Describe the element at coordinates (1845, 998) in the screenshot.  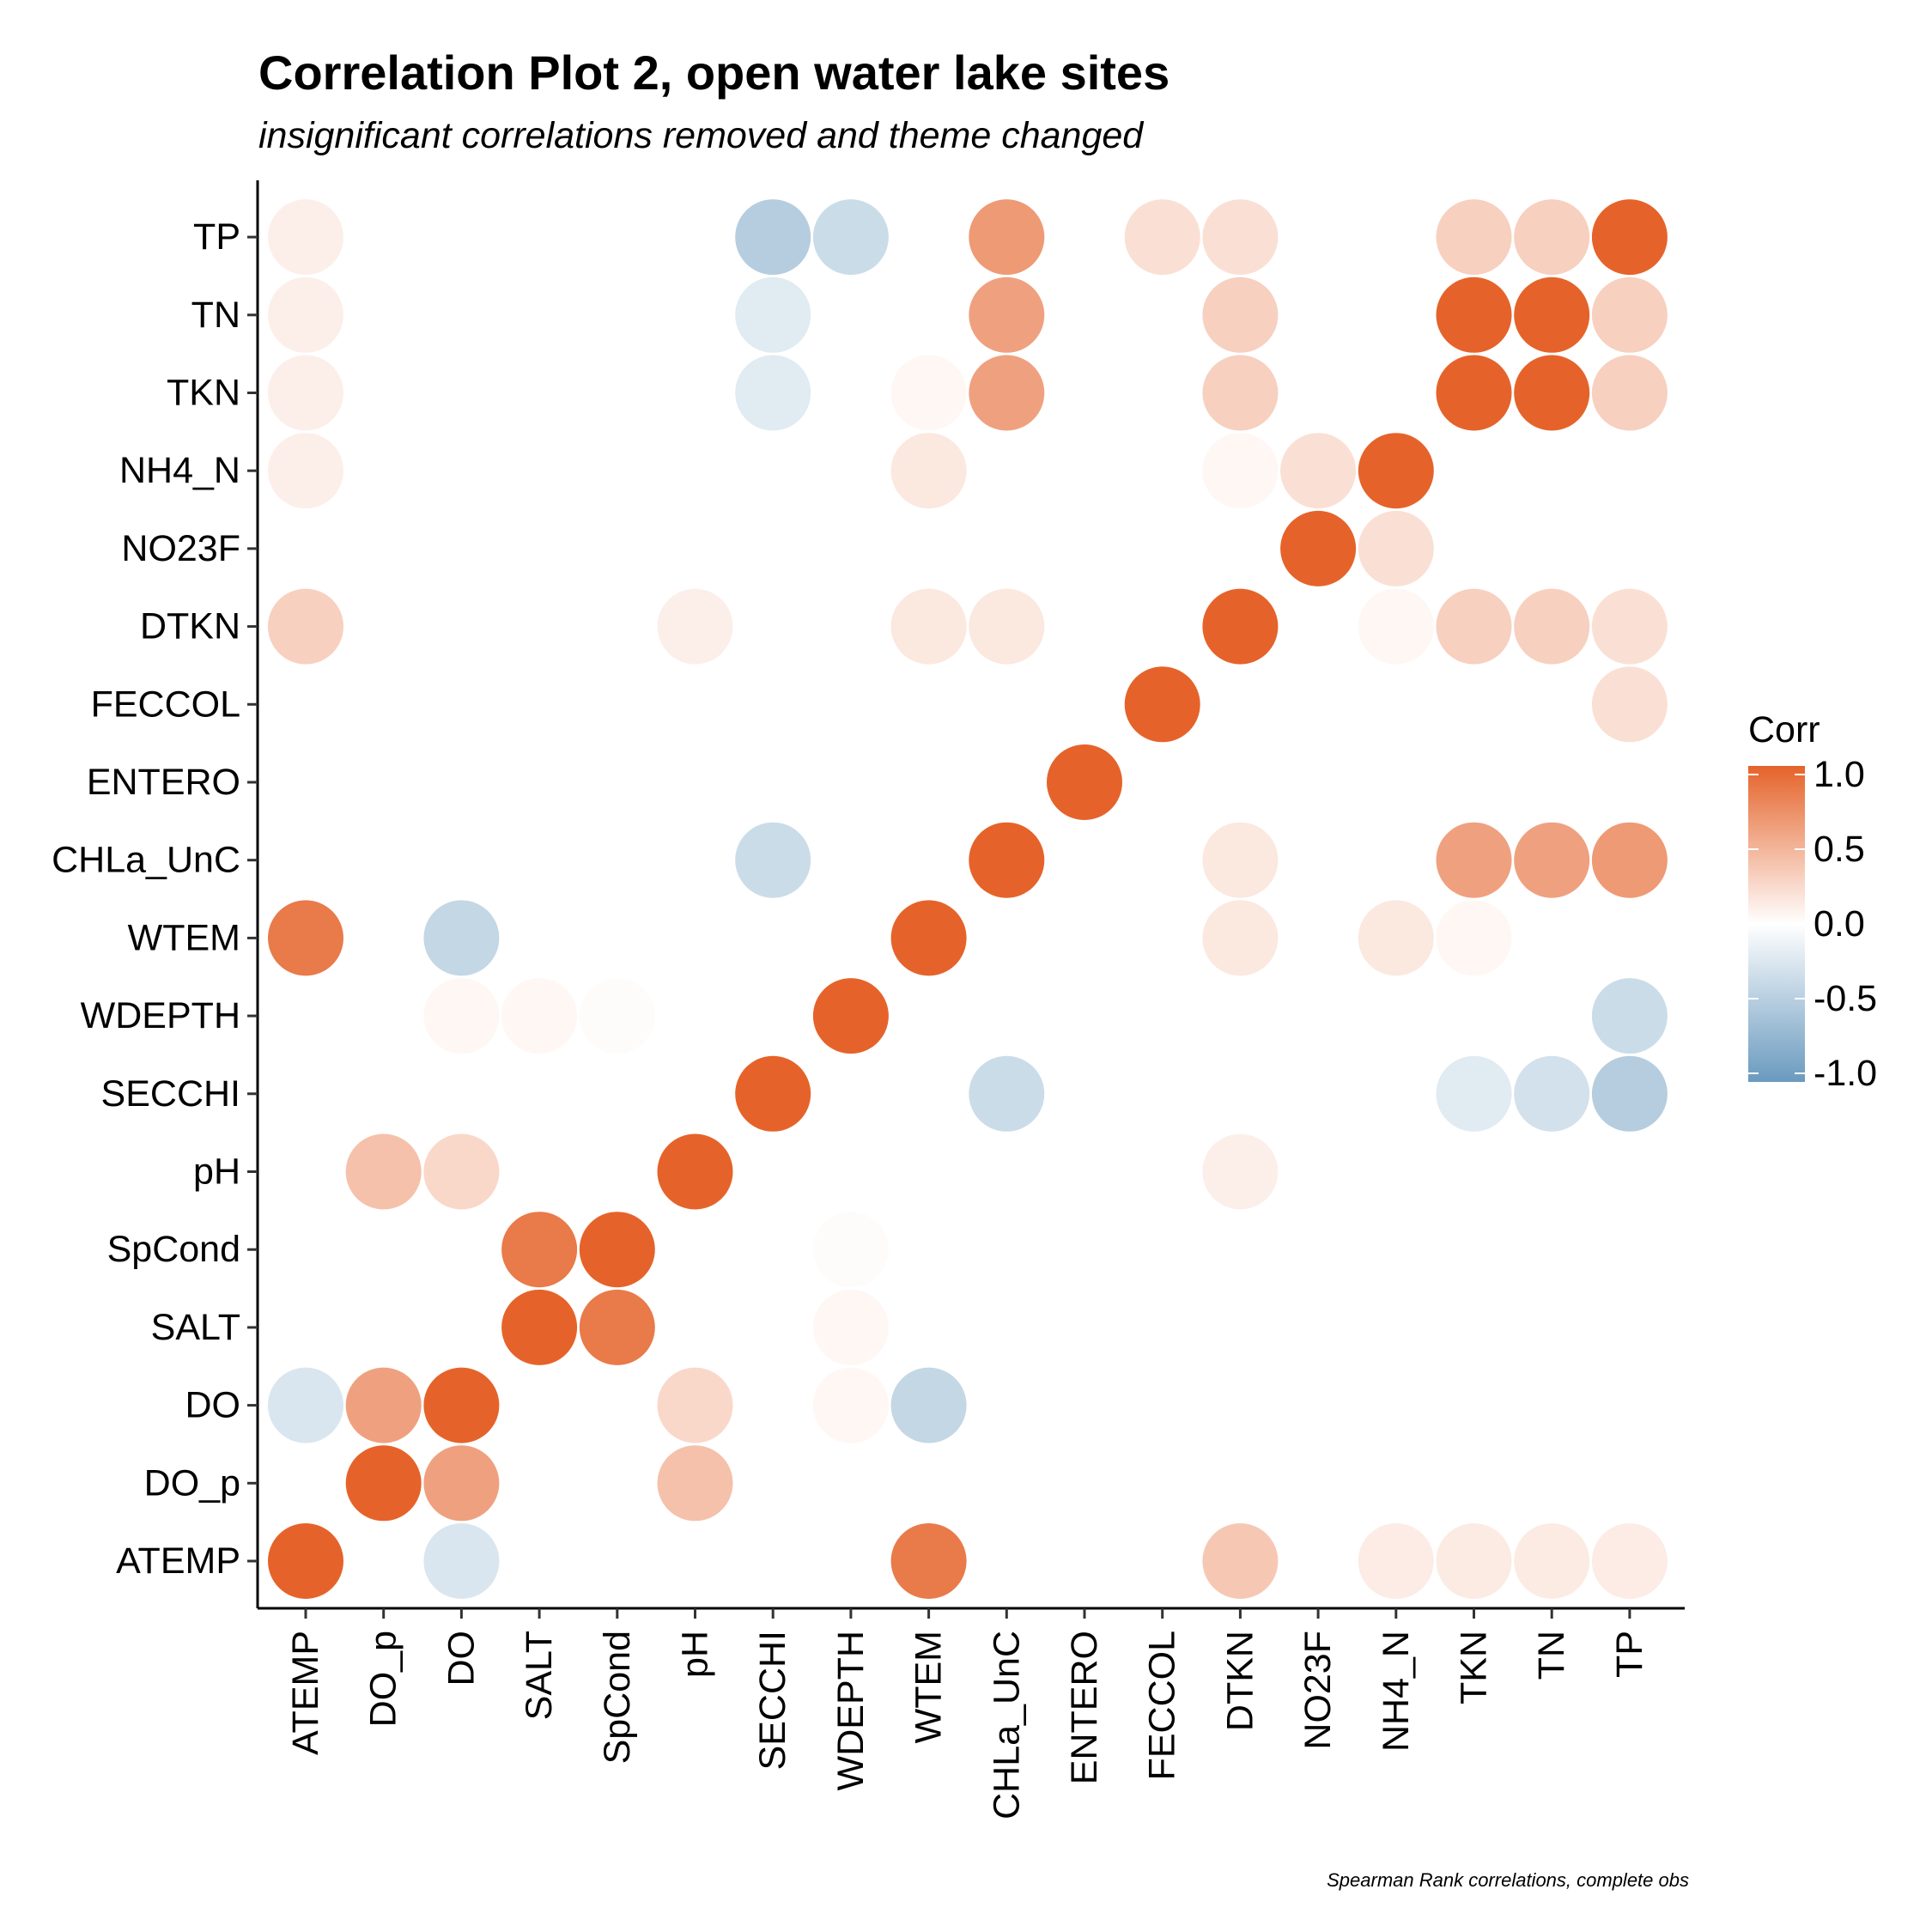
I see `legend-tick-label: -0.5` at that location.